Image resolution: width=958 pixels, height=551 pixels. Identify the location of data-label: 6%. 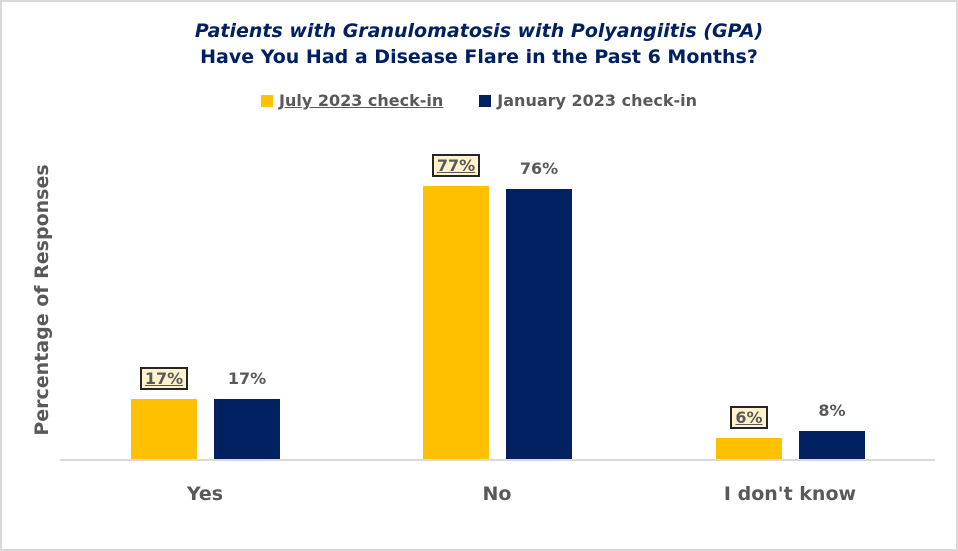
(749, 417).